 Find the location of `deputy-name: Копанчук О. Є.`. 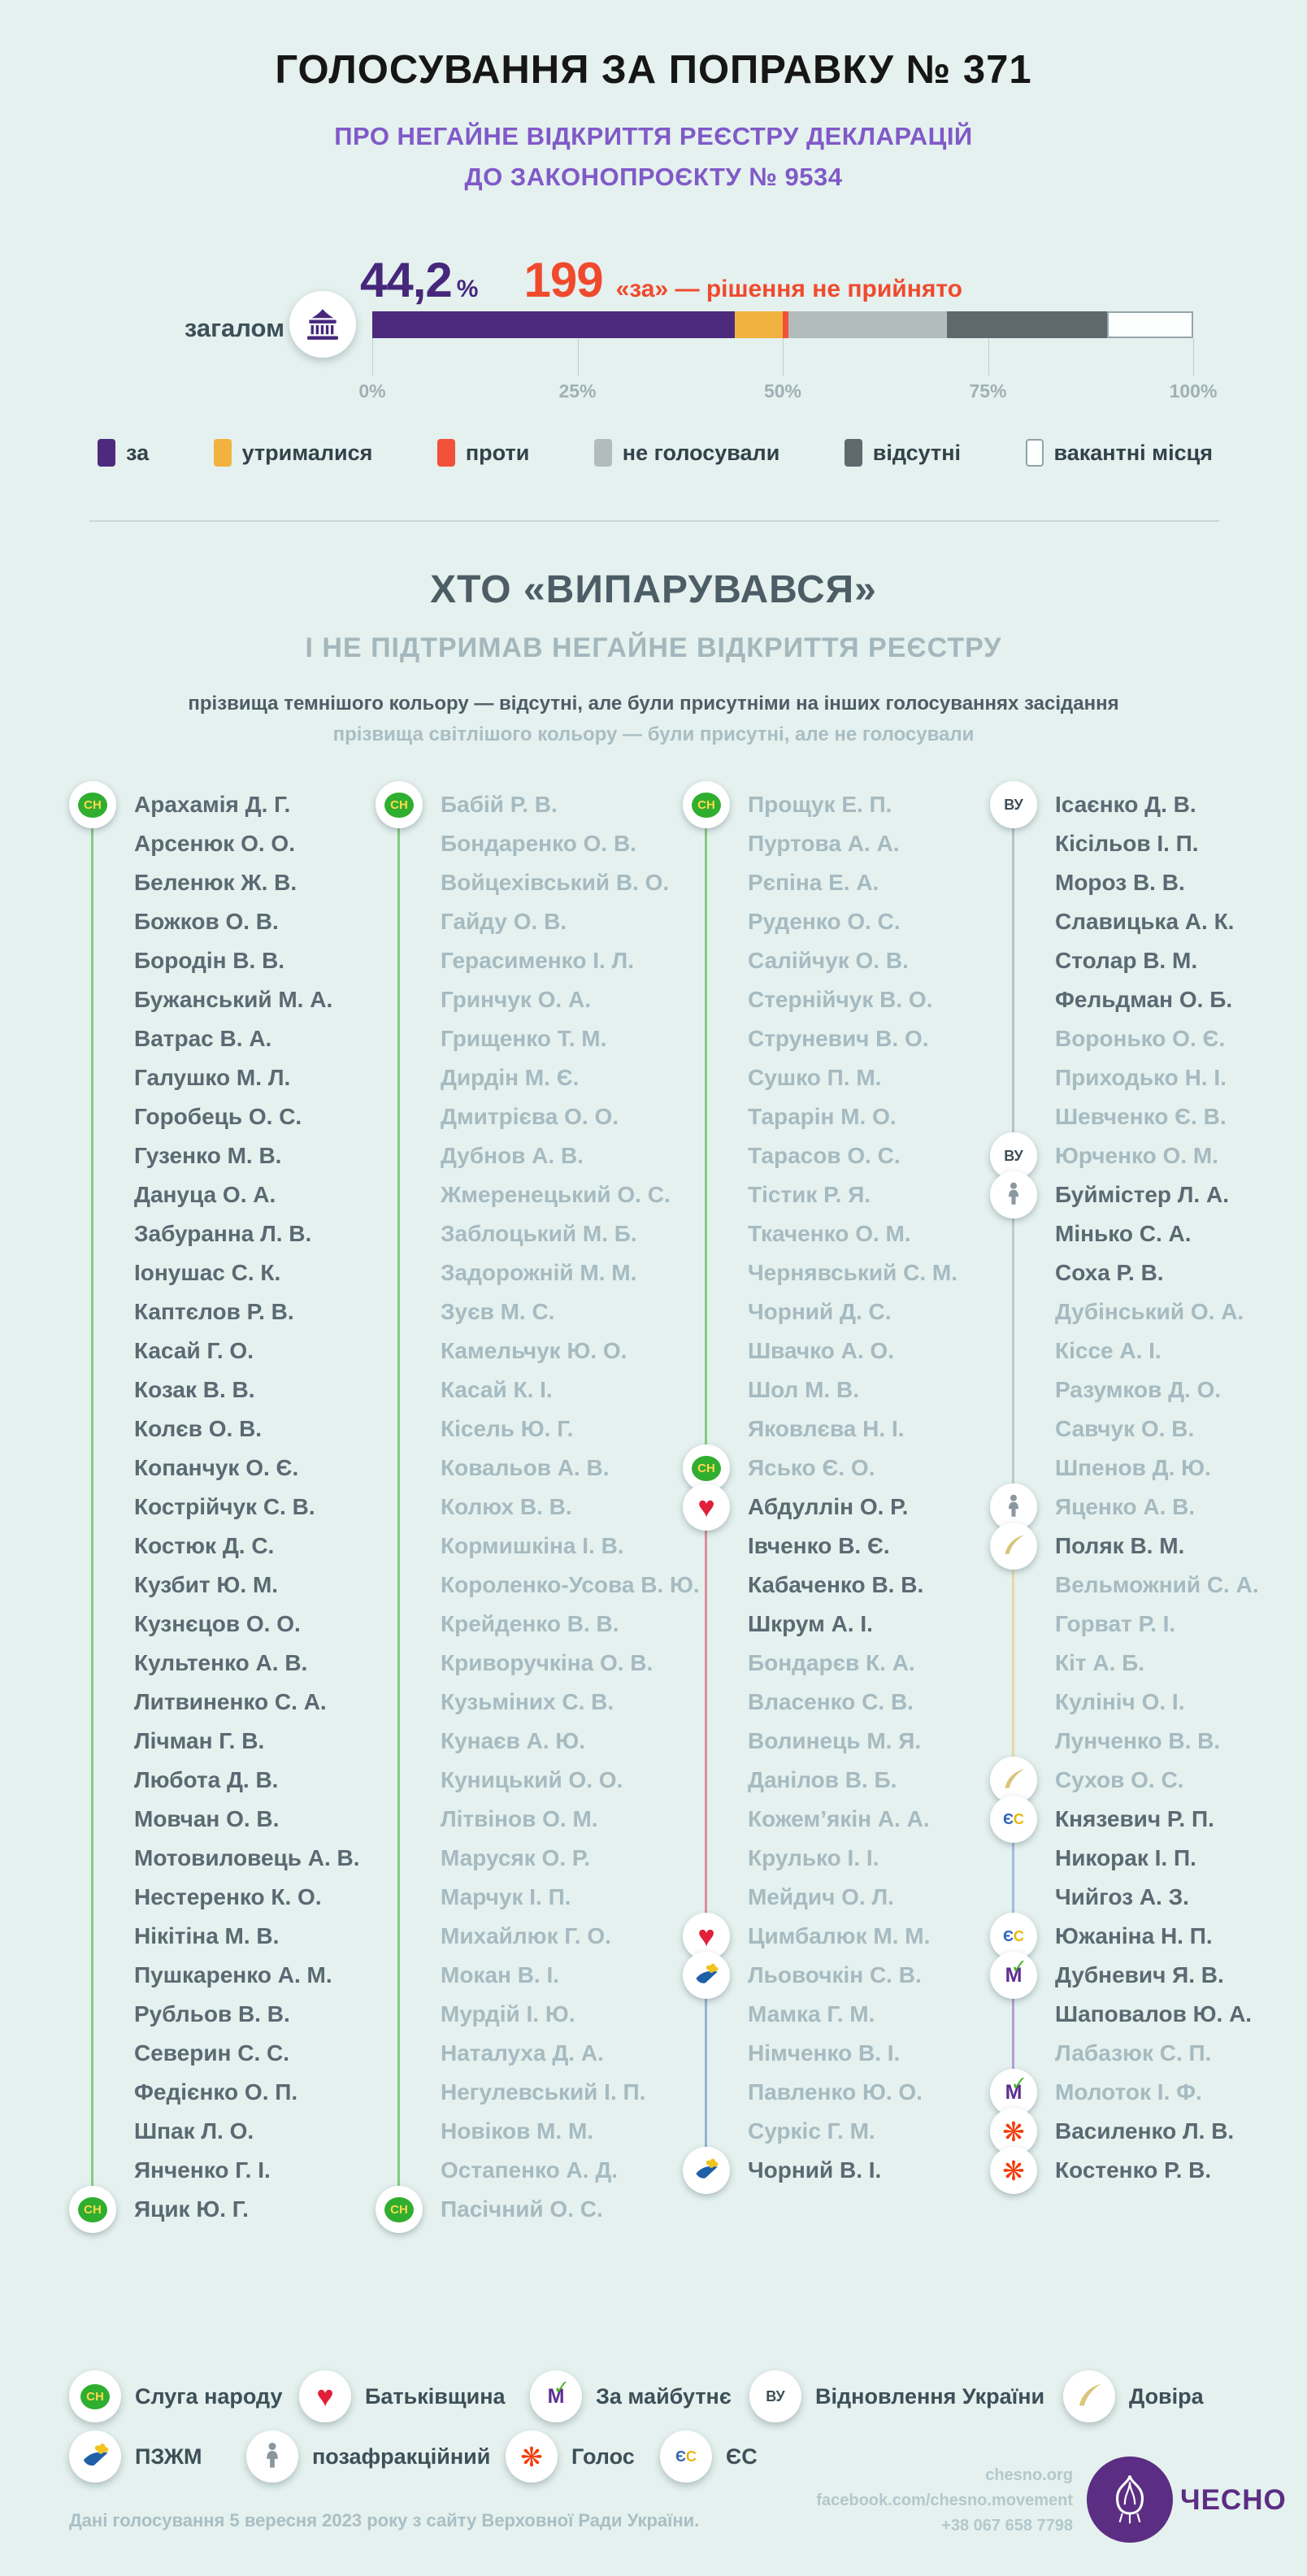

deputy-name: Копанчук О. Є. is located at coordinates (216, 1467).